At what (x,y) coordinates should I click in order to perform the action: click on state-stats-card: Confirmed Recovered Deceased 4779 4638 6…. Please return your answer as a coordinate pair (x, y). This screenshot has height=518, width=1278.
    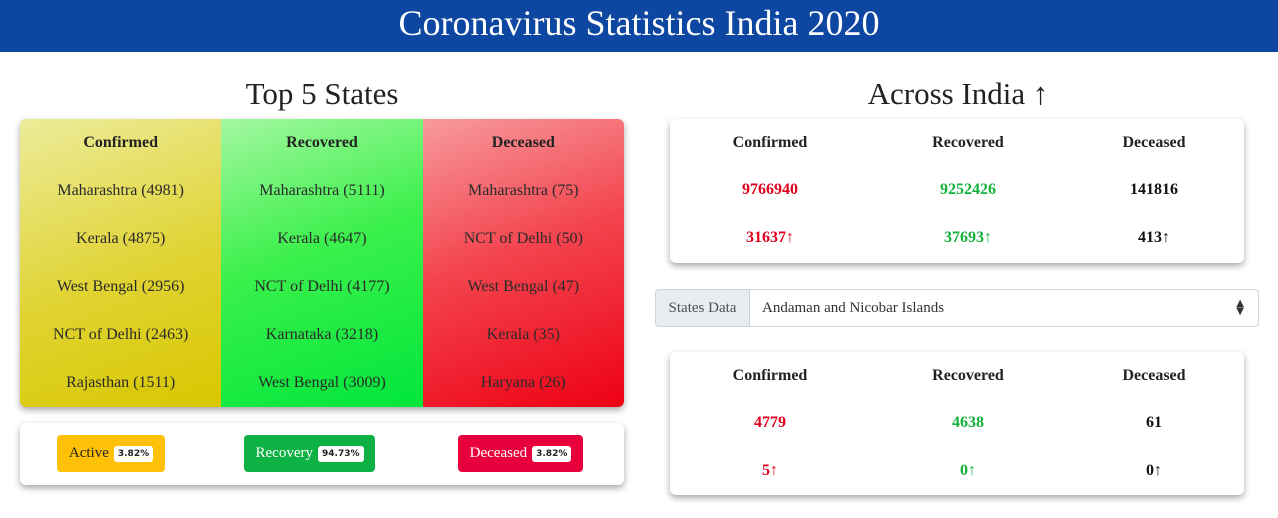
    Looking at the image, I should click on (957, 423).